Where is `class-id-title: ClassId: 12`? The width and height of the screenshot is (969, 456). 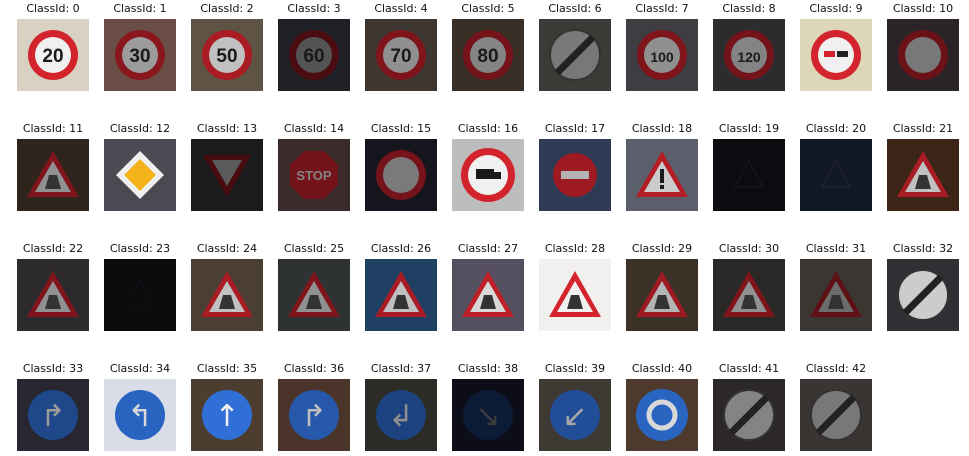
class-id-title: ClassId: 12 is located at coordinates (140, 128).